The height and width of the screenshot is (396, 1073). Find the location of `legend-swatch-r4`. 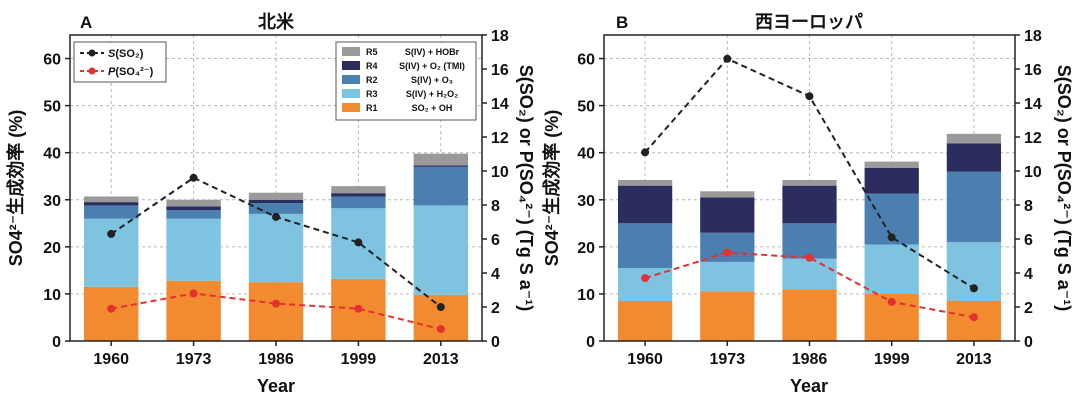

legend-swatch-r4 is located at coordinates (351, 65).